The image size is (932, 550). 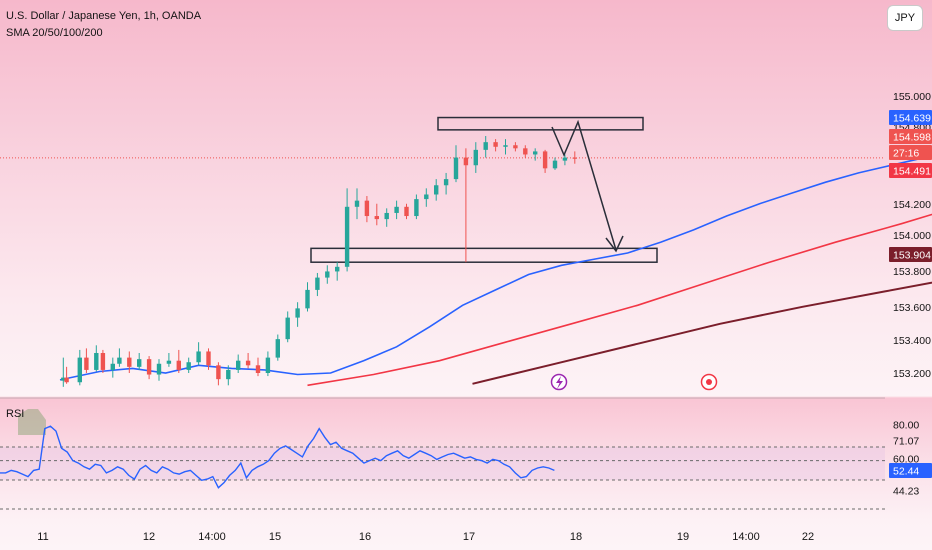 What do you see at coordinates (906, 460) in the screenshot?
I see `rsi-tick-label: 60.00` at bounding box center [906, 460].